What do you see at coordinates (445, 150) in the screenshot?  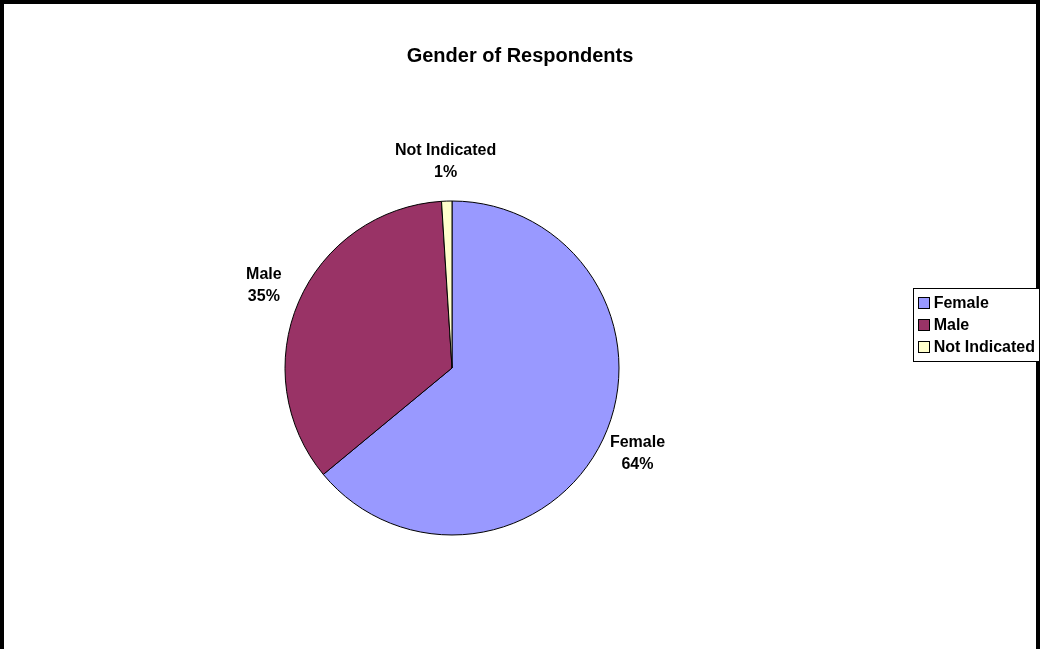 I see `slice-label: Not Indicated` at bounding box center [445, 150].